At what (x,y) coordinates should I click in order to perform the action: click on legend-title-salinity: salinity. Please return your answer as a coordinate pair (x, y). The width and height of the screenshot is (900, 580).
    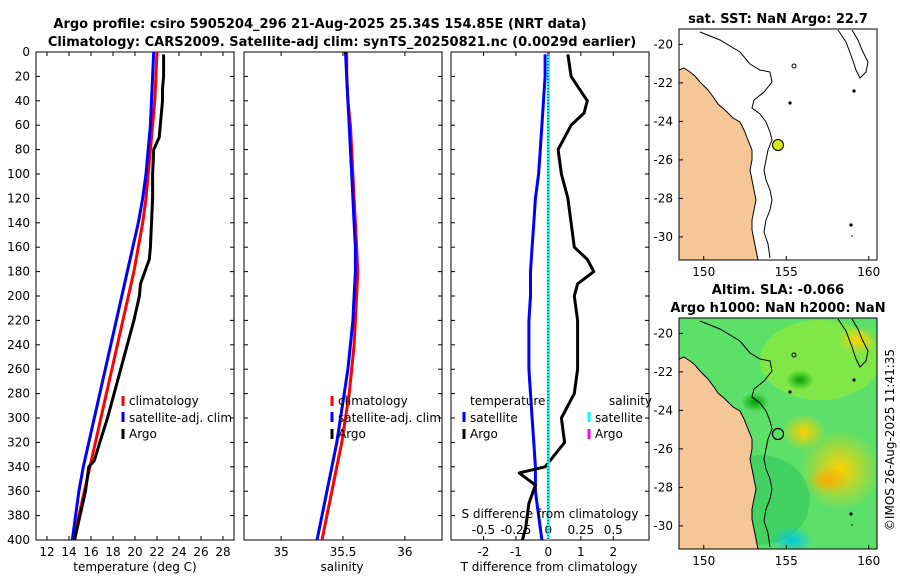
    Looking at the image, I should click on (630, 401).